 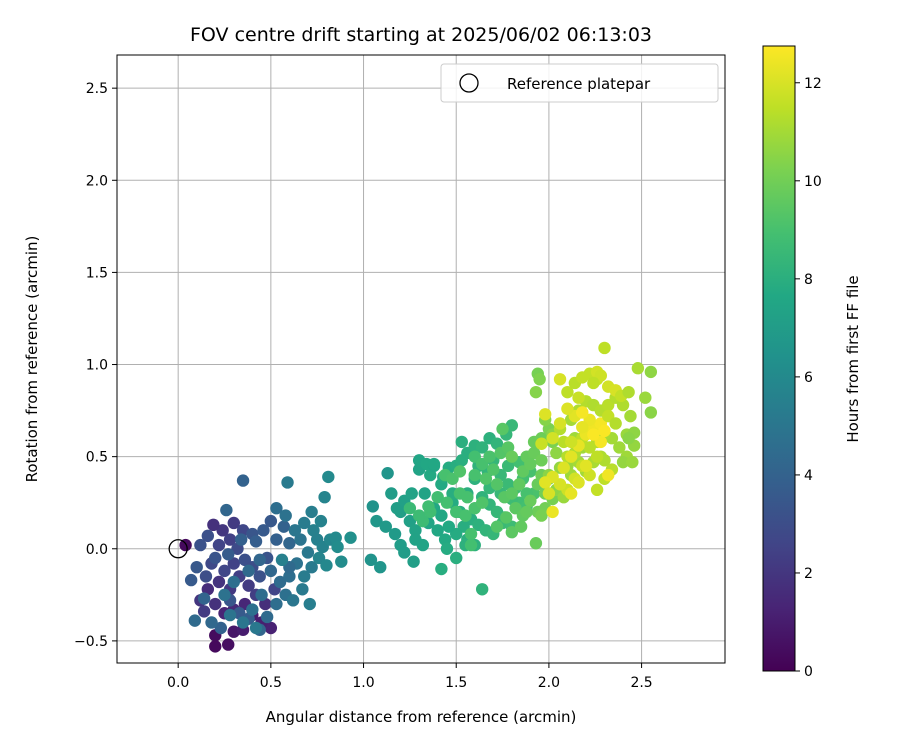 I want to click on y-tick-label: 1.5, so click(x=97, y=273).